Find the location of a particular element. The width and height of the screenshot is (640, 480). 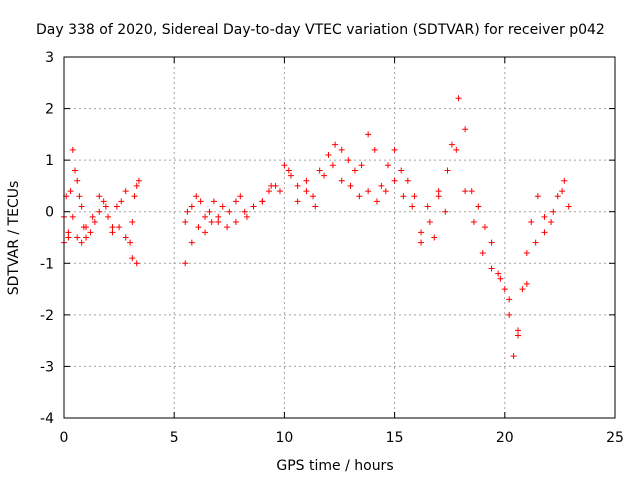

y-tick-label: -2 is located at coordinates (47, 316).